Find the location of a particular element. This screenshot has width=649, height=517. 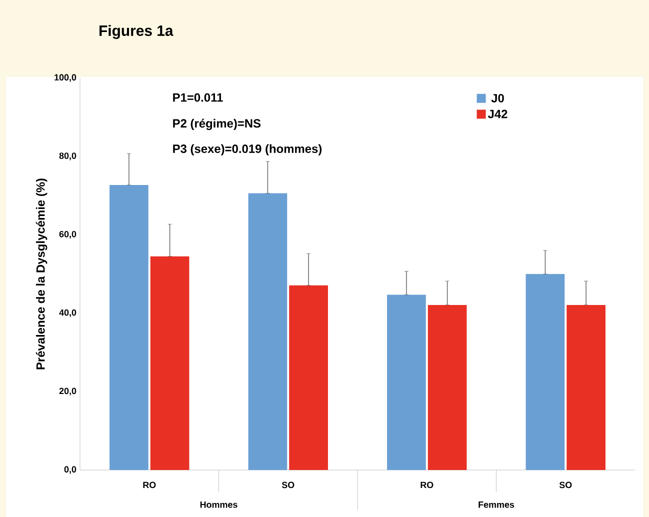

legend-label: J42 is located at coordinates (498, 114).